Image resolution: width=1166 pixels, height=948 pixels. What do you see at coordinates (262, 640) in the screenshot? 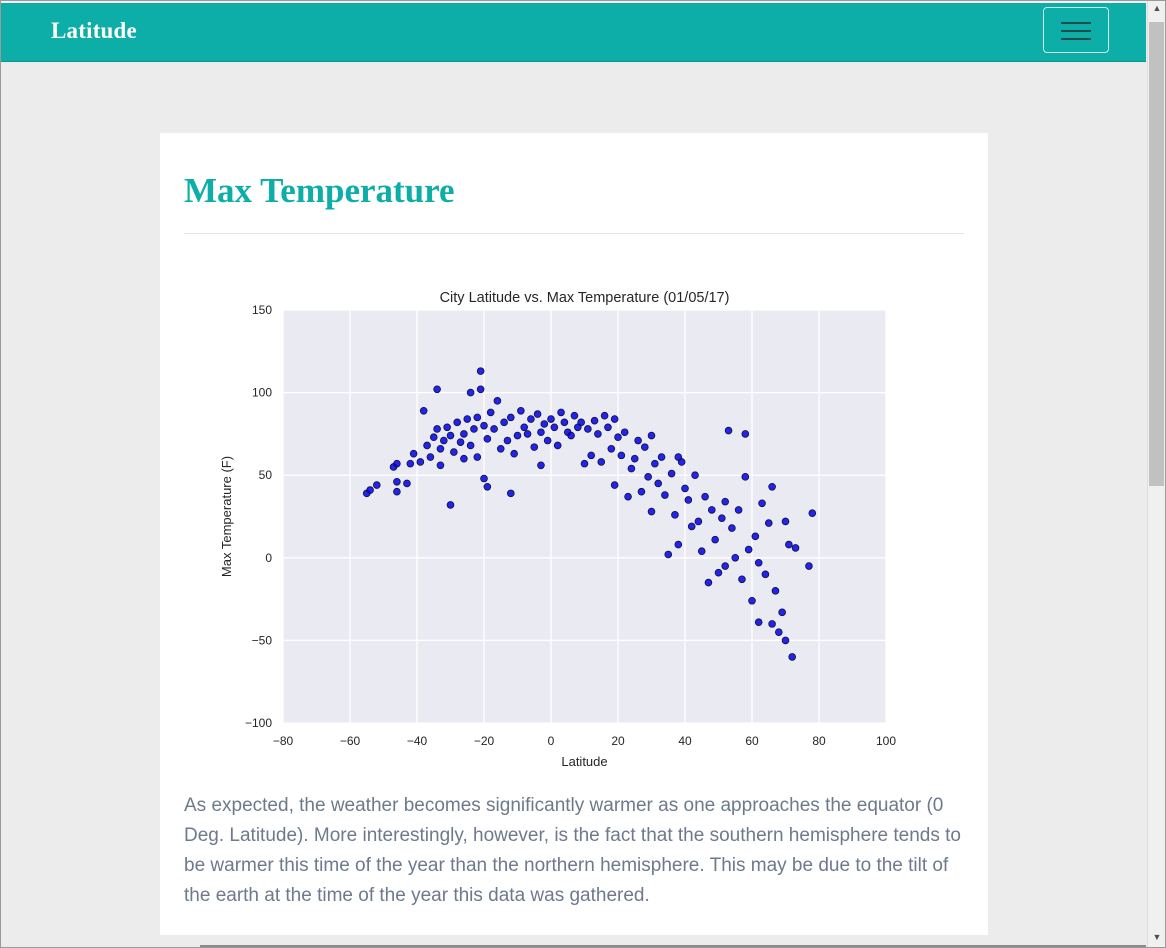
I see `y-tick-label: −50` at bounding box center [262, 640].